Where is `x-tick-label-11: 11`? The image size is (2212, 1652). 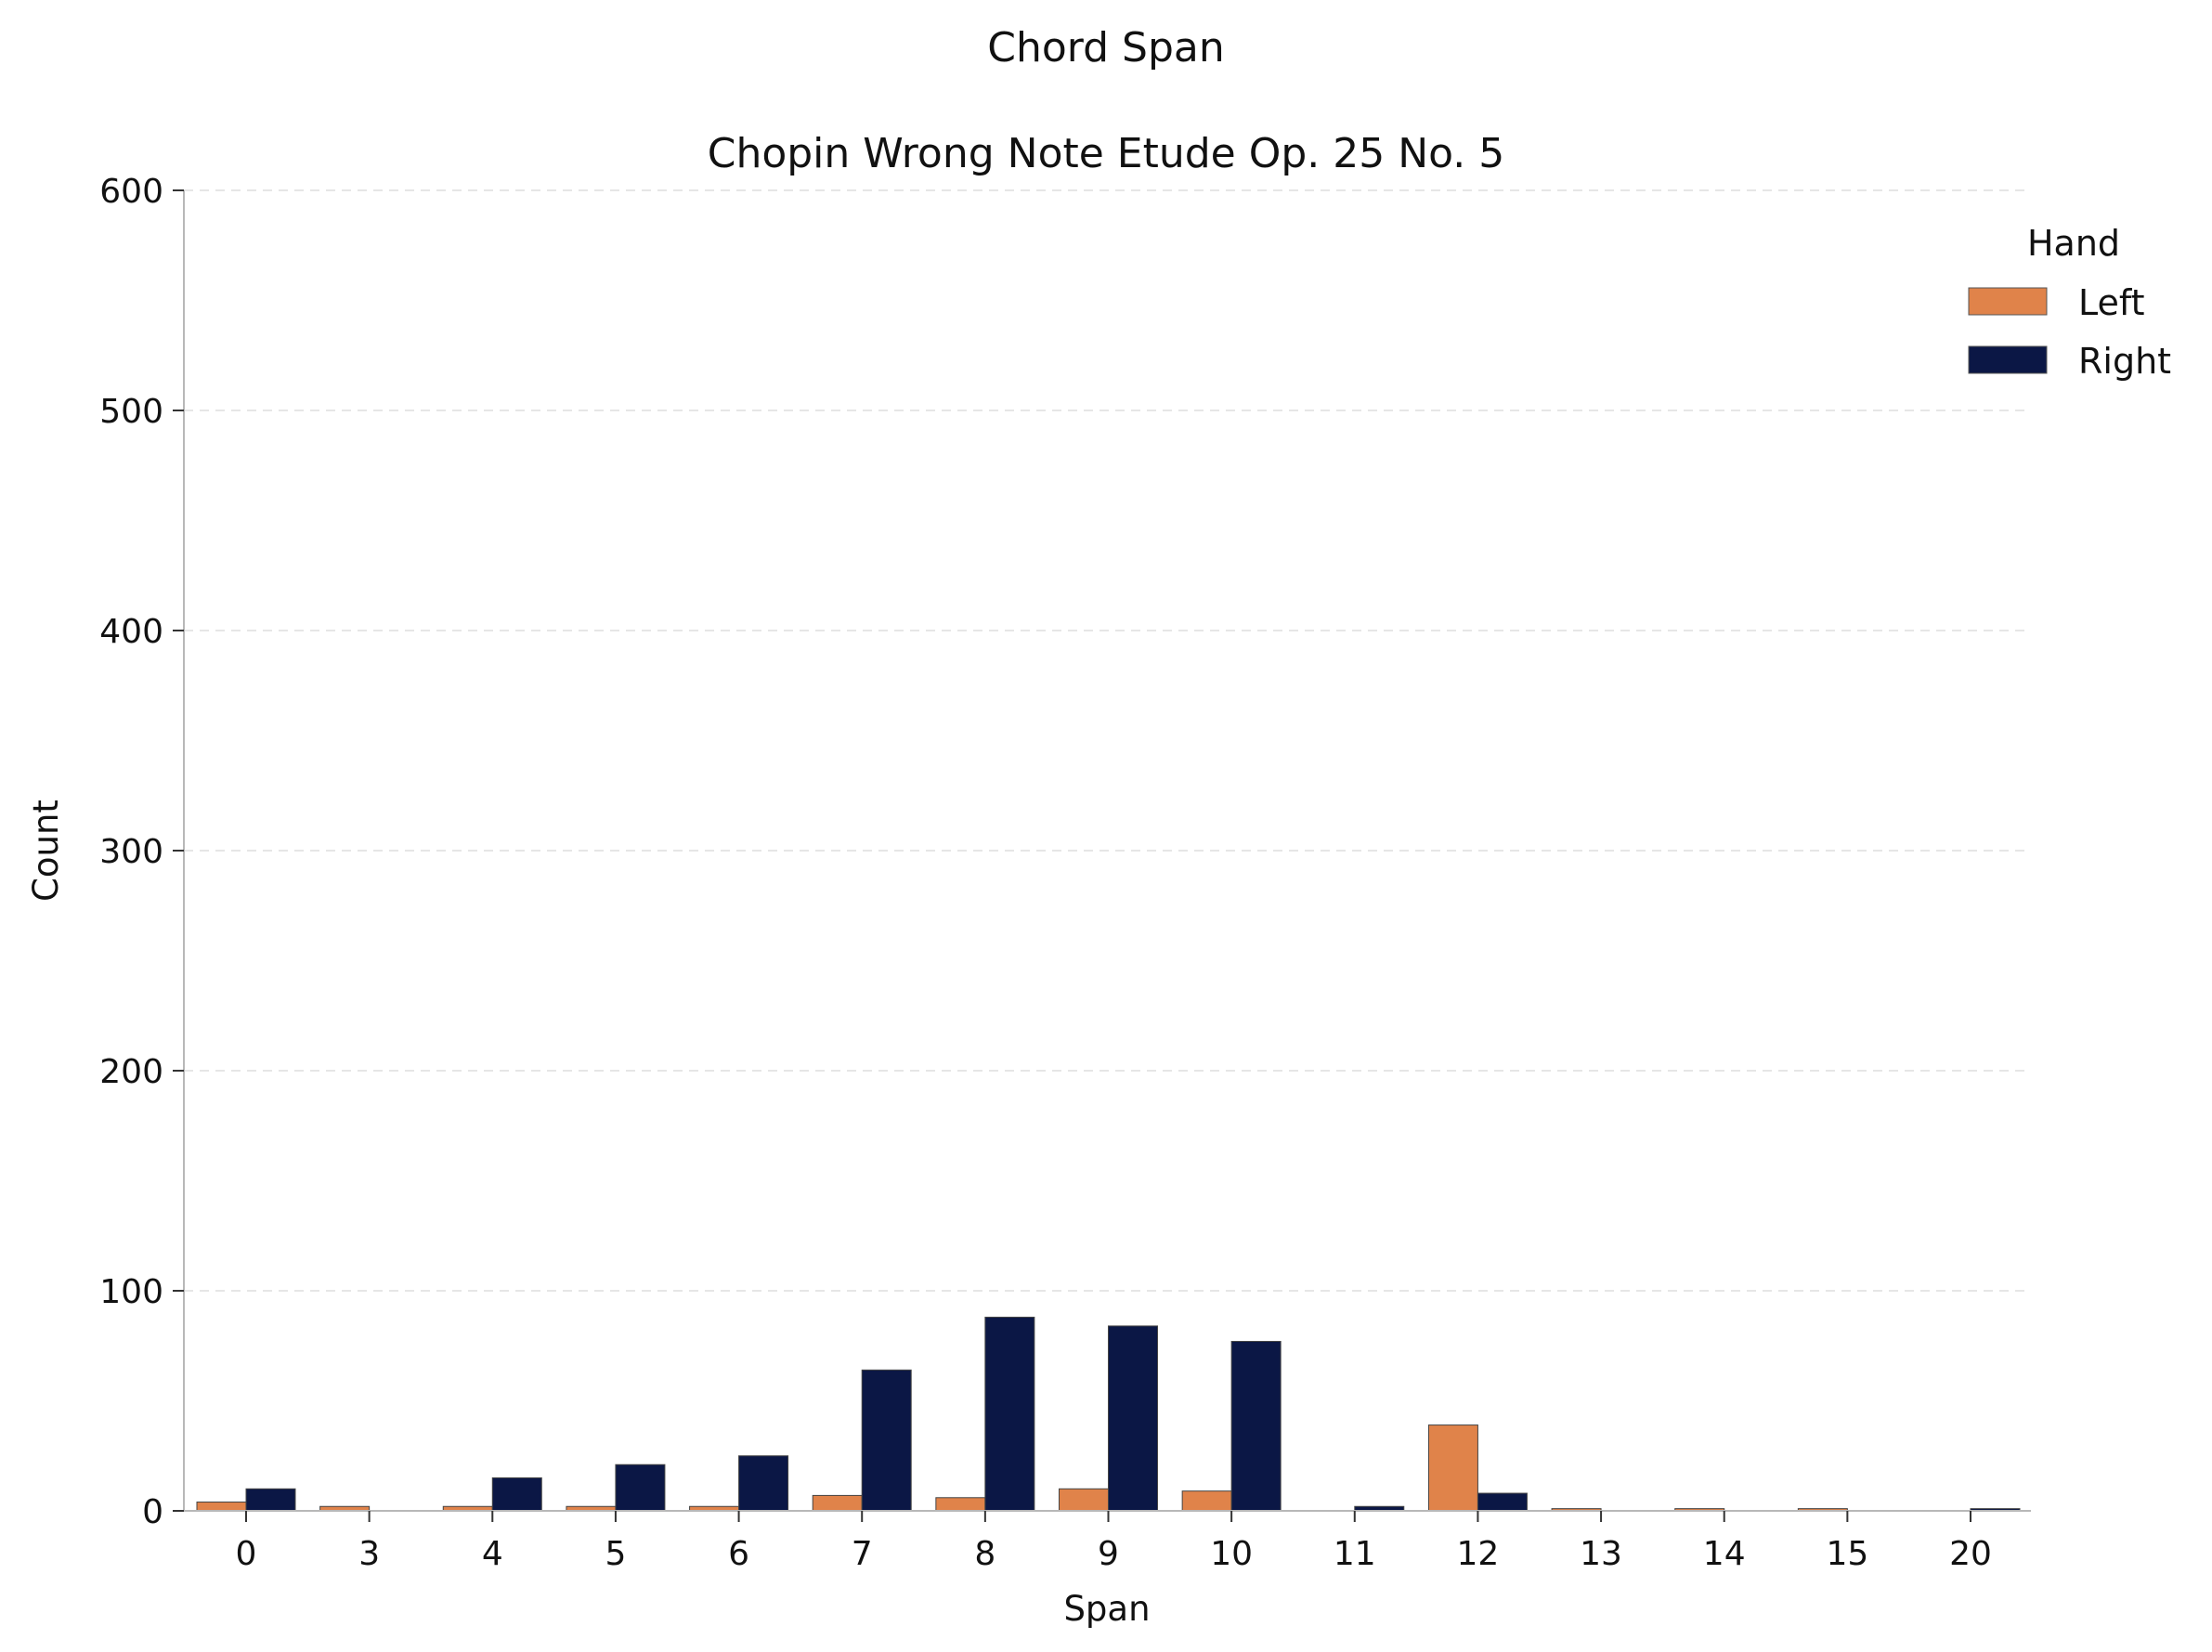 x-tick-label-11: 11 is located at coordinates (1355, 1554).